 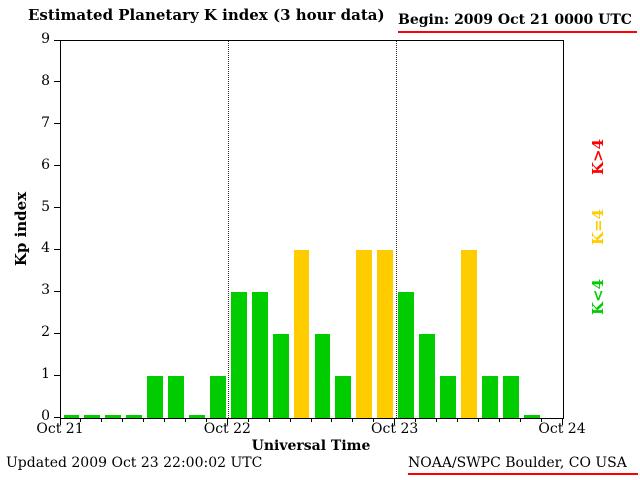 What do you see at coordinates (45, 332) in the screenshot?
I see `y-tick-label: 2` at bounding box center [45, 332].